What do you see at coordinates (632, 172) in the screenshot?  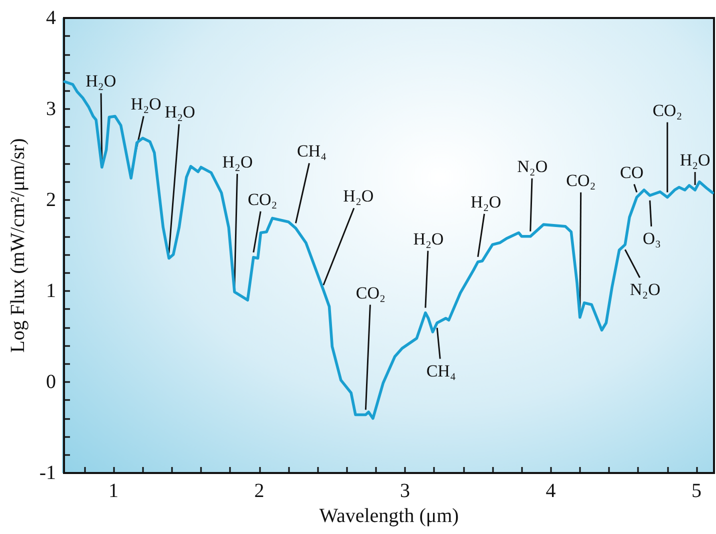 I see `annotation: CO` at bounding box center [632, 172].